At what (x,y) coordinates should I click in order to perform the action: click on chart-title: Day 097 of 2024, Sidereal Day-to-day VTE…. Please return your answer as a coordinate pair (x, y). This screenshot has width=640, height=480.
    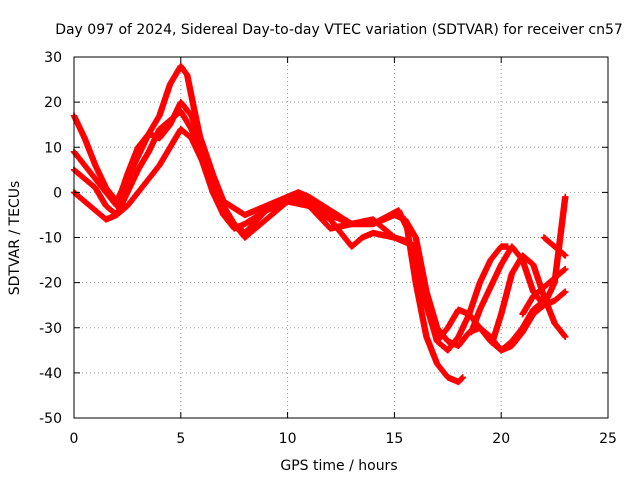
    Looking at the image, I should click on (339, 30).